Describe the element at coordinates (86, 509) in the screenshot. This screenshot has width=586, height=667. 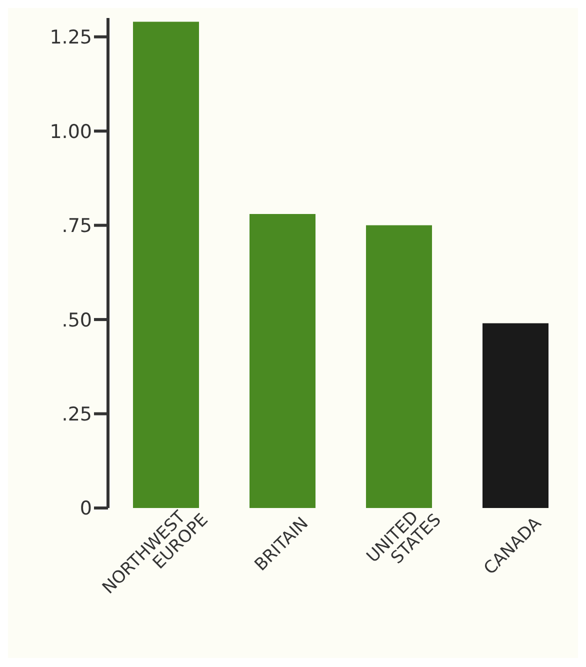
I see `y-tick-label: 0` at that location.